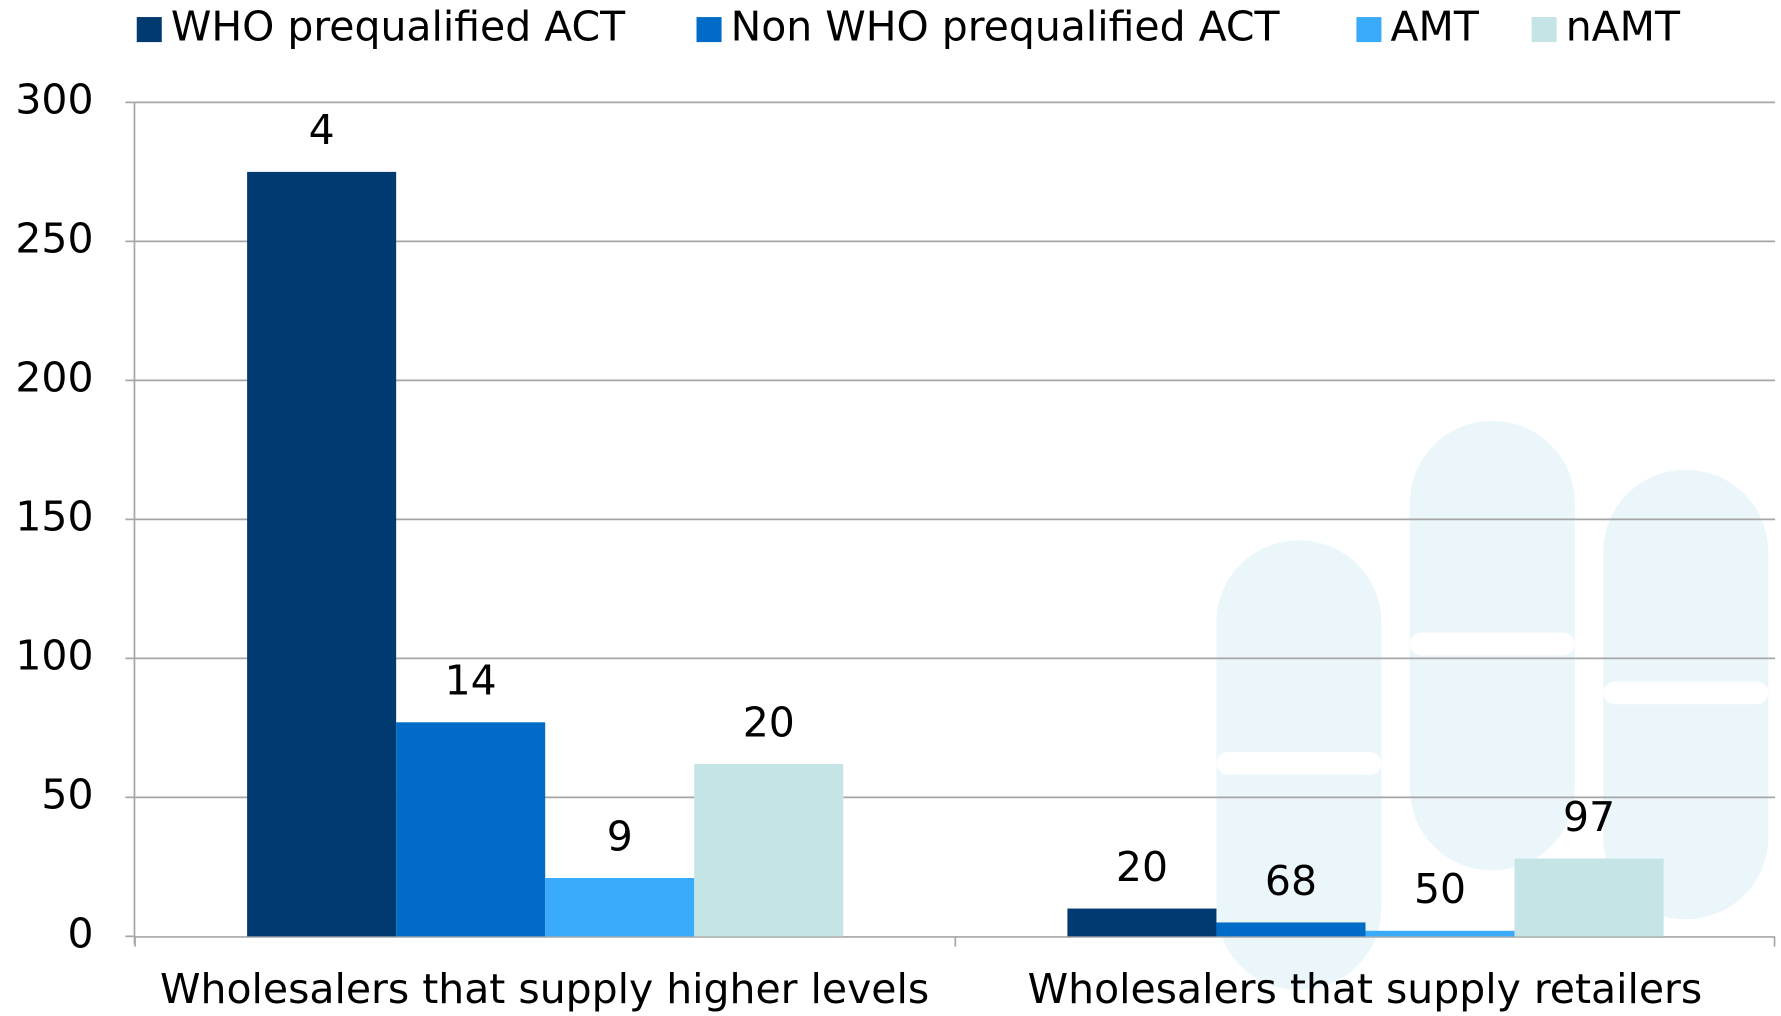 The image size is (1781, 1016). What do you see at coordinates (471, 681) in the screenshot?
I see `data-label: 14` at bounding box center [471, 681].